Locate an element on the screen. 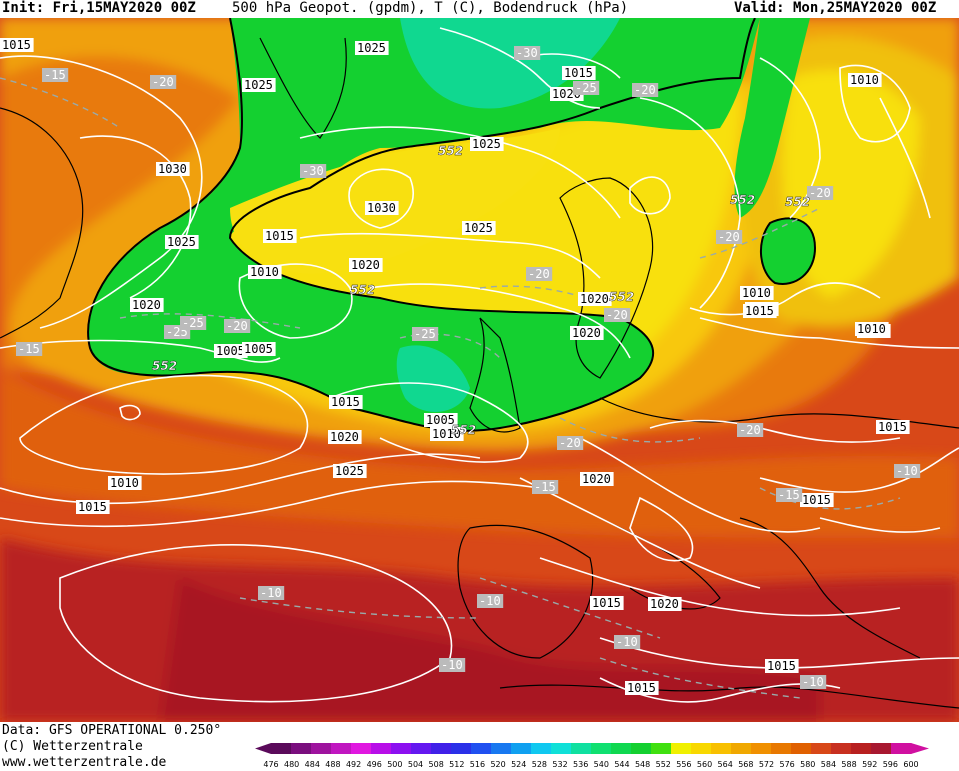 This screenshot has height=771, width=959. colorbar-level-label: 596 is located at coordinates (890, 764).